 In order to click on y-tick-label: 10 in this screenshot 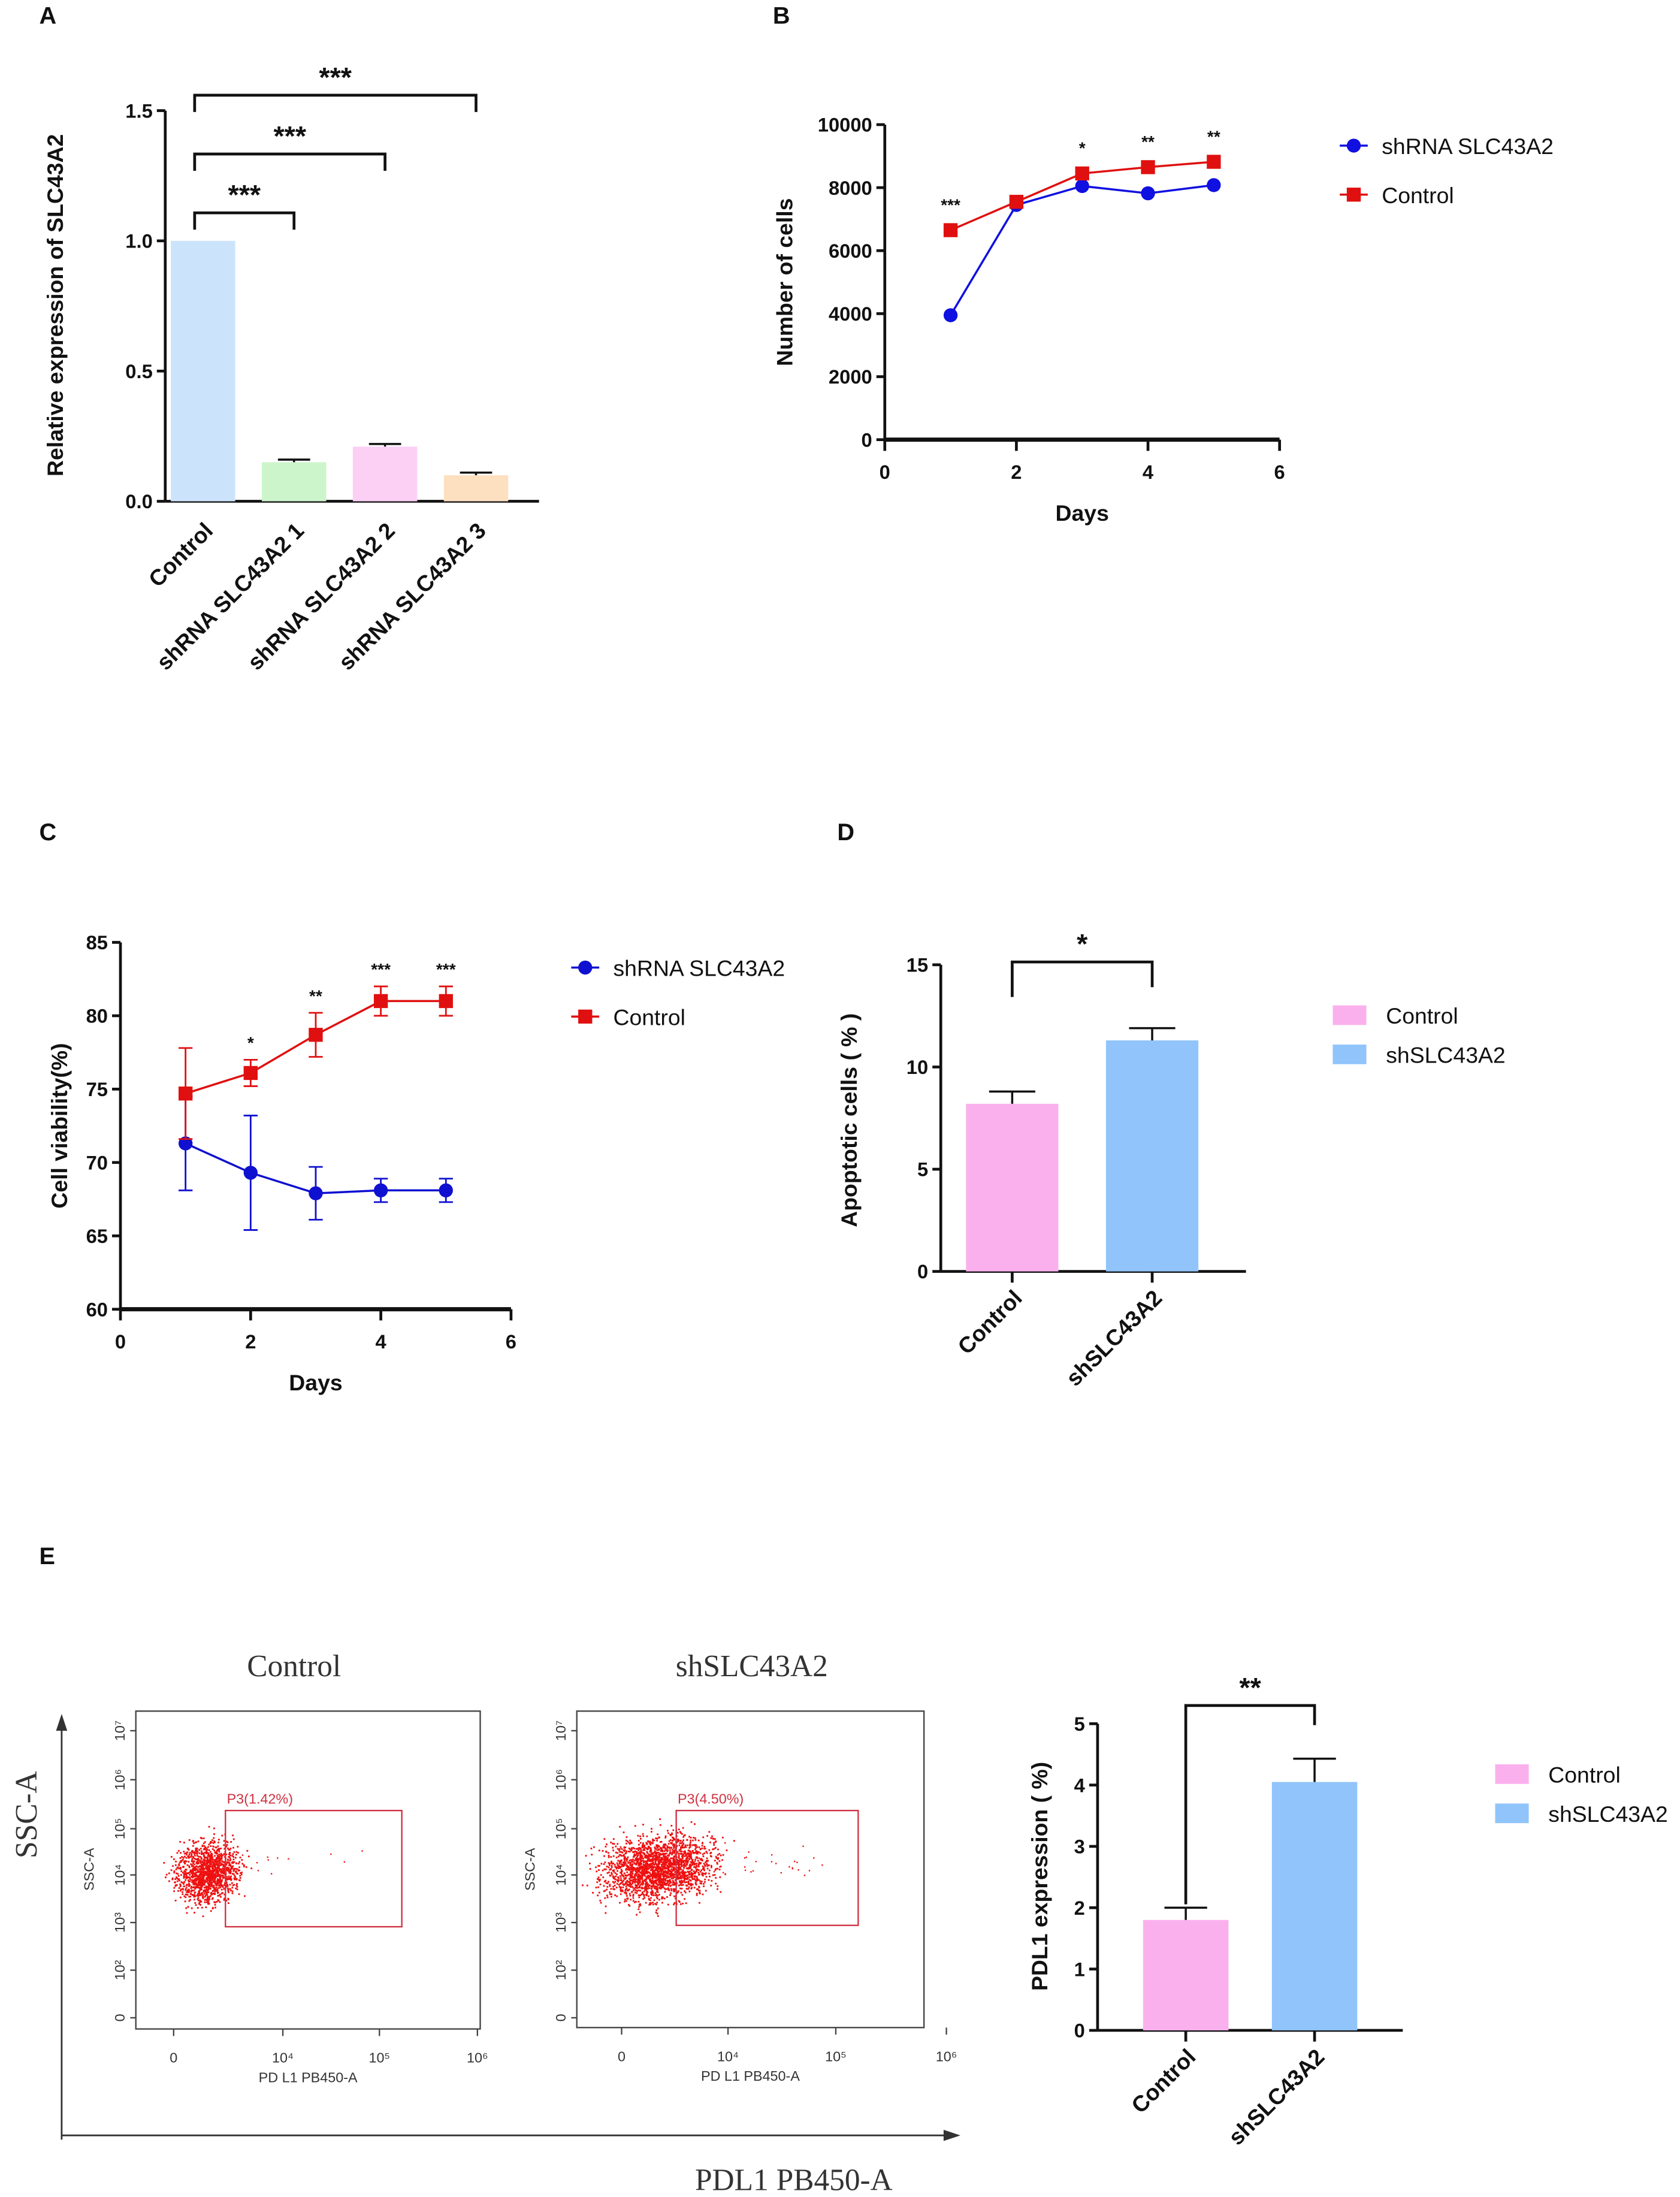, I will do `click(918, 1067)`.